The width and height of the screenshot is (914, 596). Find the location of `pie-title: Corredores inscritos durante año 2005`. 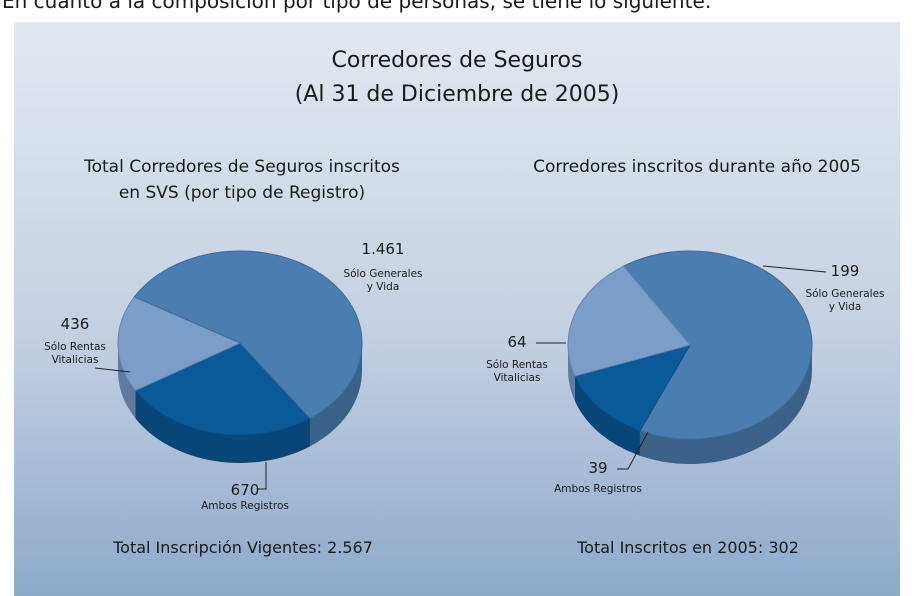

pie-title: Corredores inscritos durante año 2005 is located at coordinates (697, 167).